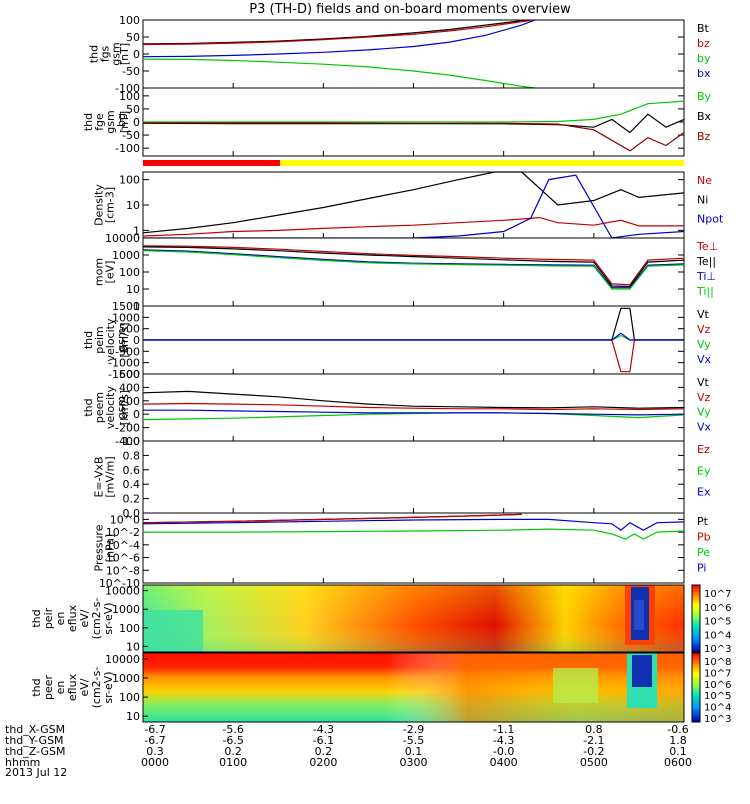 The height and width of the screenshot is (804, 750). What do you see at coordinates (413, 524) in the screenshot?
I see `series-line-pi` at bounding box center [413, 524].